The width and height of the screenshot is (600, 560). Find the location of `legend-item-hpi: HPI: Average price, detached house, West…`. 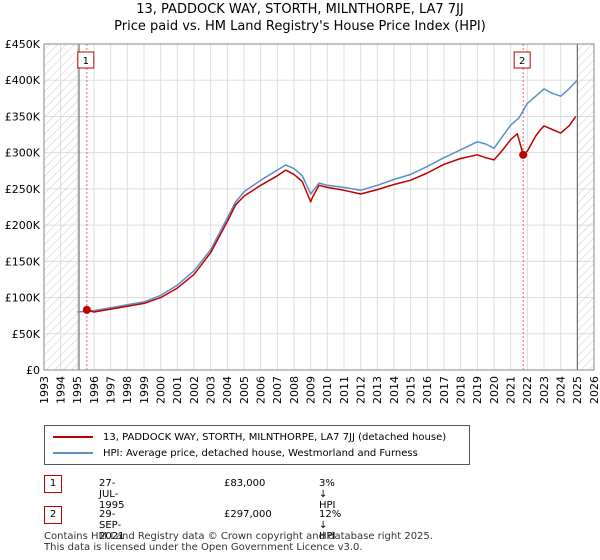

legend-item-hpi: HPI: Average price, detached house, West… is located at coordinates (235, 453).